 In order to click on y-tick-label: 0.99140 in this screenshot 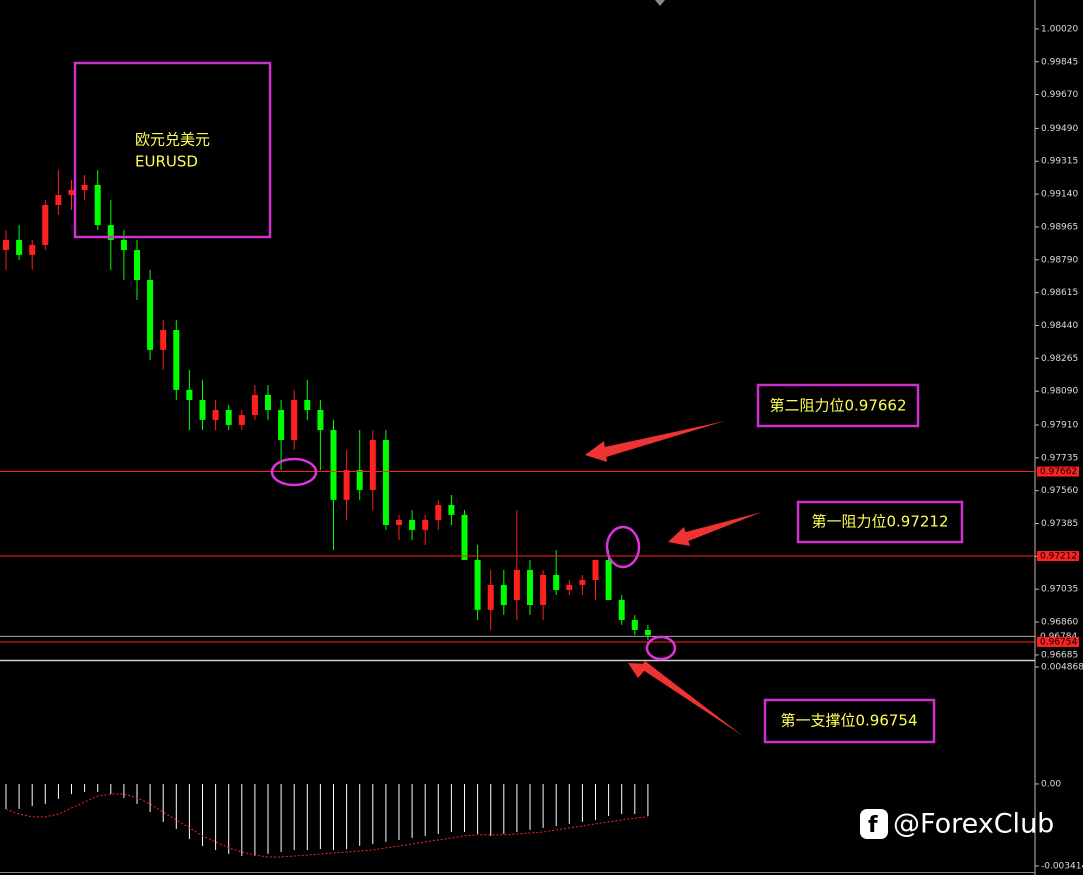, I will do `click(1059, 195)`.